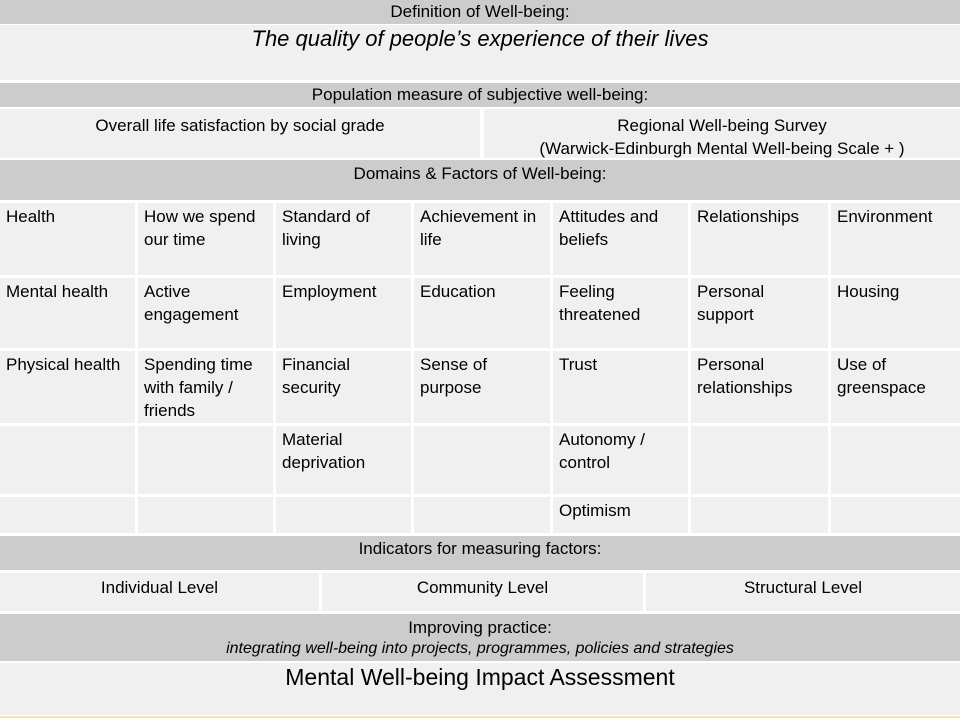  What do you see at coordinates (57, 291) in the screenshot?
I see `domain-factor-label: Mental health` at bounding box center [57, 291].